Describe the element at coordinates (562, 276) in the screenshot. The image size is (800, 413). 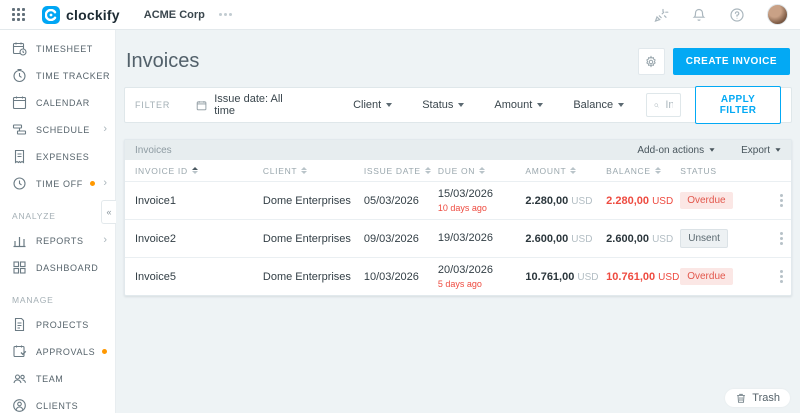
I see `amount-cell: 10.761,00 USD` at that location.